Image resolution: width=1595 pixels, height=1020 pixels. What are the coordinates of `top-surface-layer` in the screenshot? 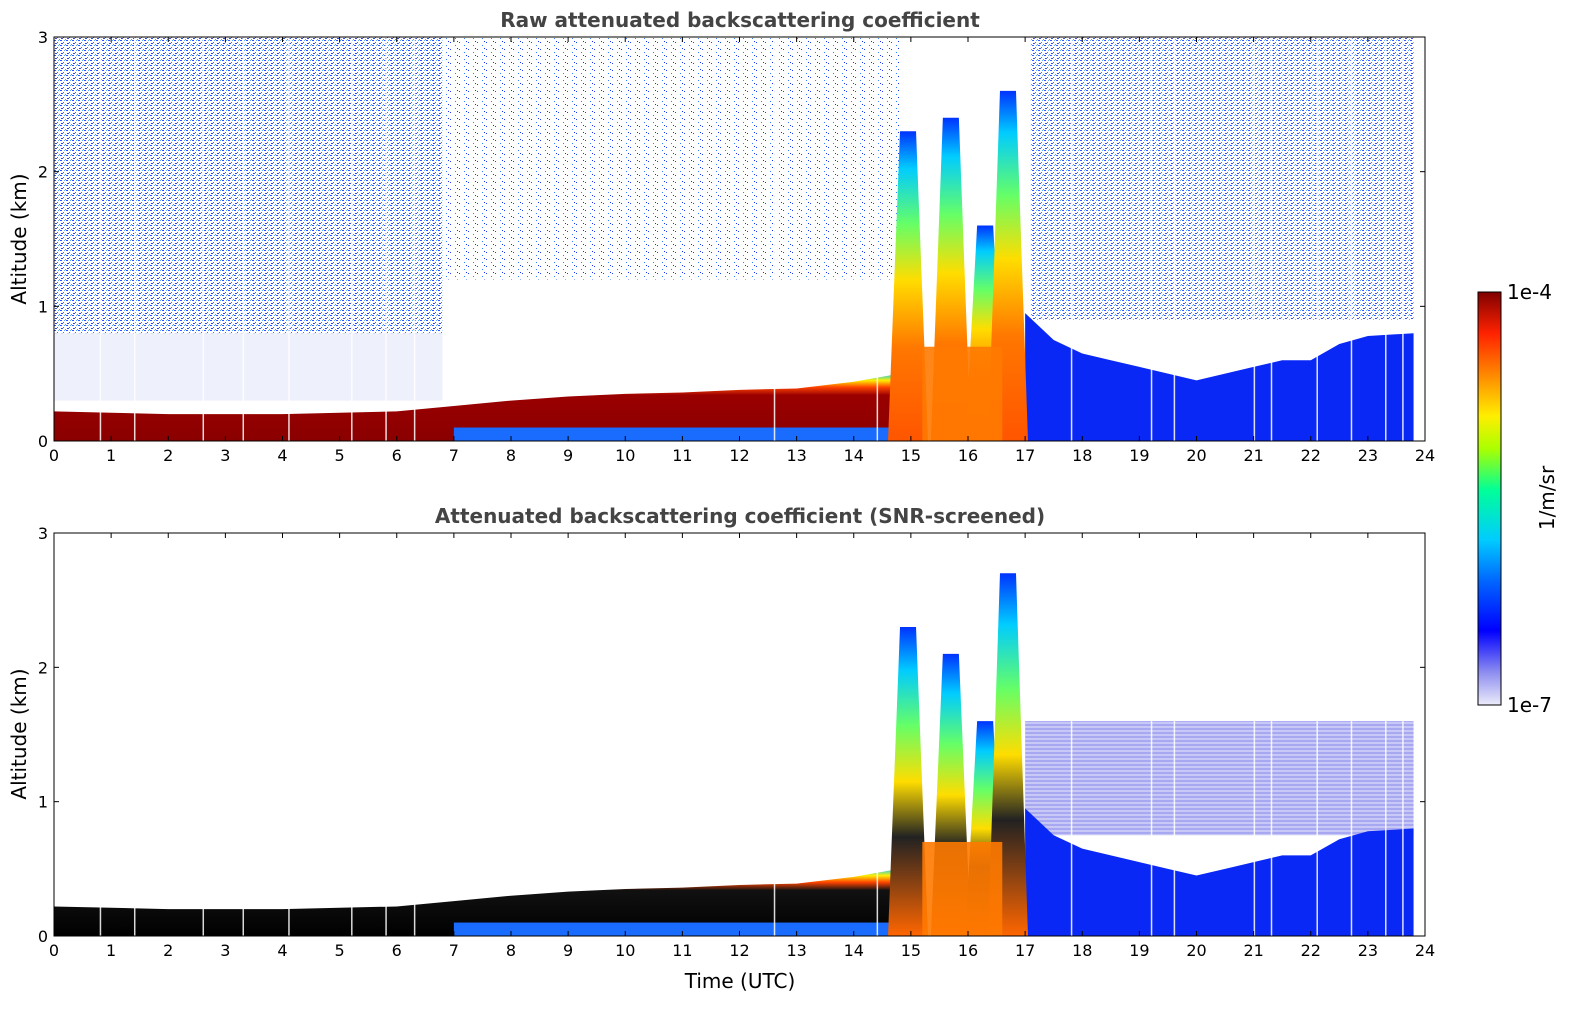 It's located at (676, 434).